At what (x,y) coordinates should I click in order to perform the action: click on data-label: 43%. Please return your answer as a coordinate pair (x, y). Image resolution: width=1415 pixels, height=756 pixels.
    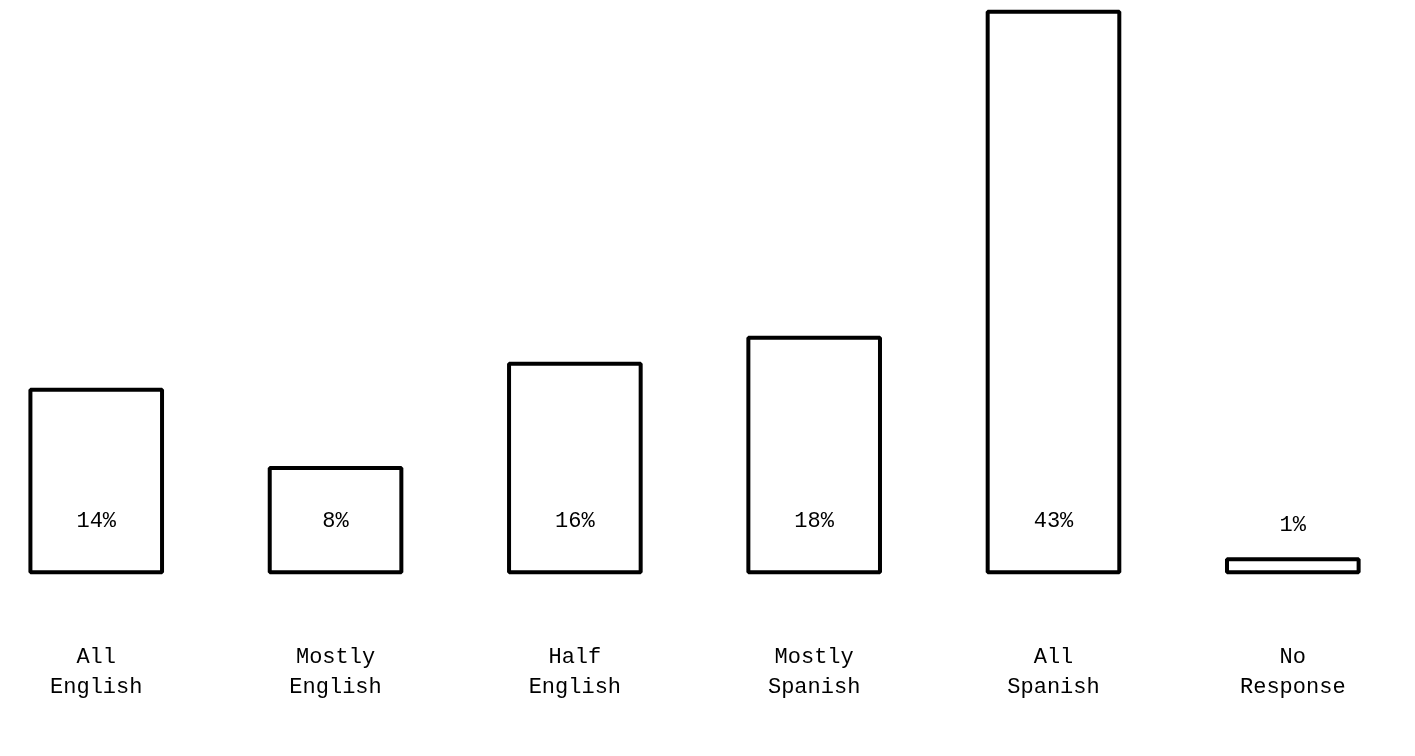
    Looking at the image, I should click on (1054, 522).